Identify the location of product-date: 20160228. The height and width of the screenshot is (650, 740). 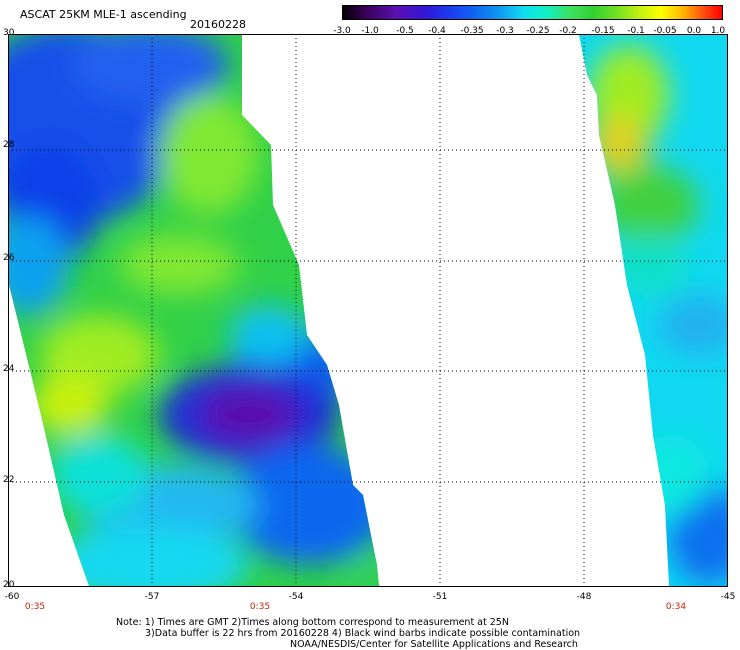
(218, 24).